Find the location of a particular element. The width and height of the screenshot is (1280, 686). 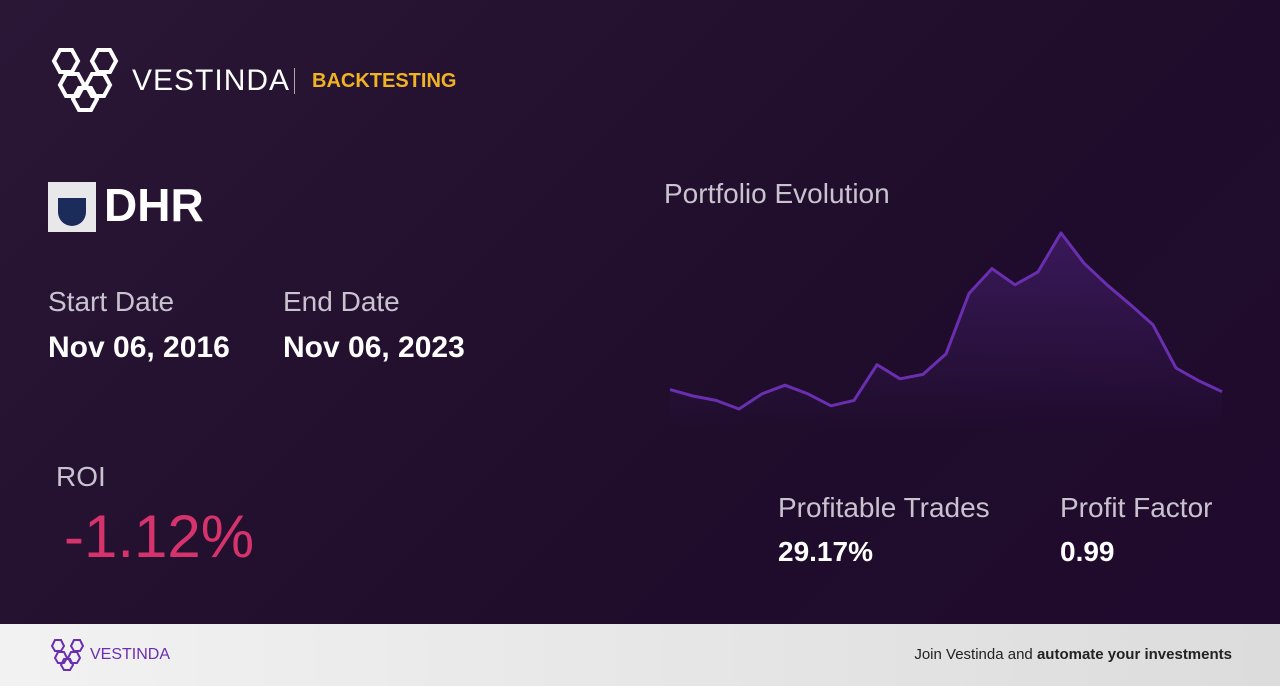

footer-brand: VESTINDA is located at coordinates (130, 654).